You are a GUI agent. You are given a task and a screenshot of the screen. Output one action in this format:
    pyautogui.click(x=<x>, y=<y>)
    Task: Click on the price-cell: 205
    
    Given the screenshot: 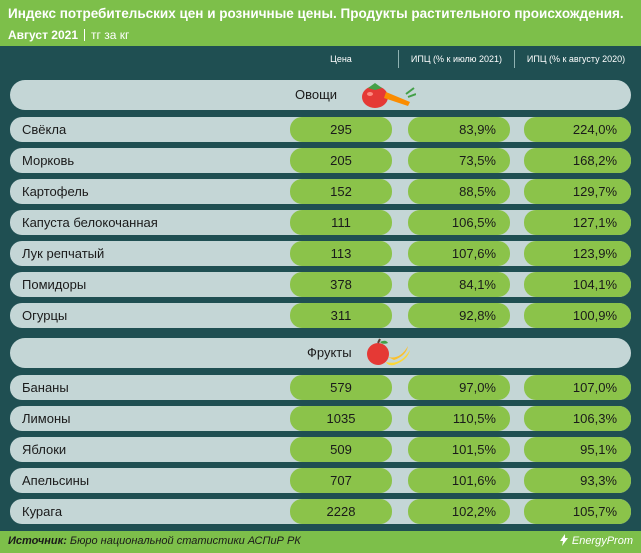 What is the action you would take?
    pyautogui.click(x=341, y=160)
    